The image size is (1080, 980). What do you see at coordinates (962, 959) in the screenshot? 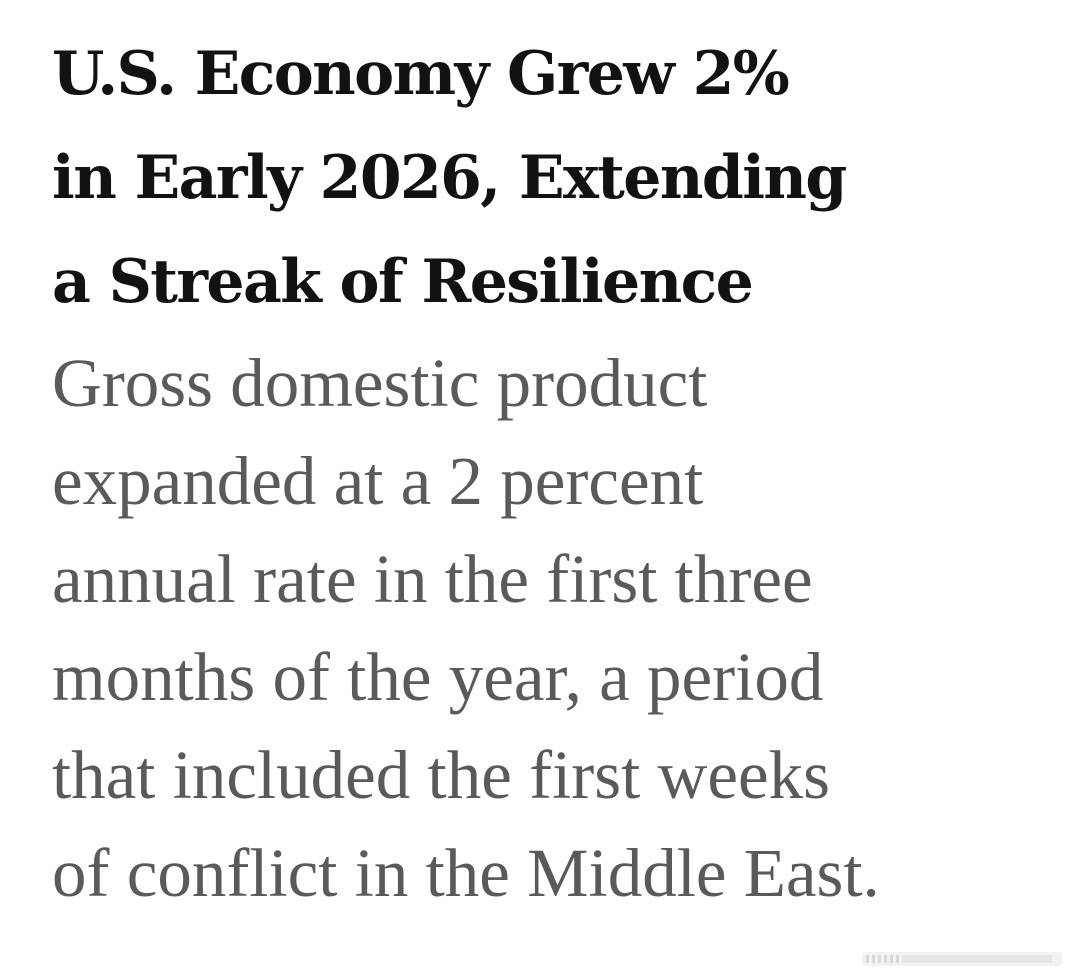
I see `watermark-icon` at bounding box center [962, 959].